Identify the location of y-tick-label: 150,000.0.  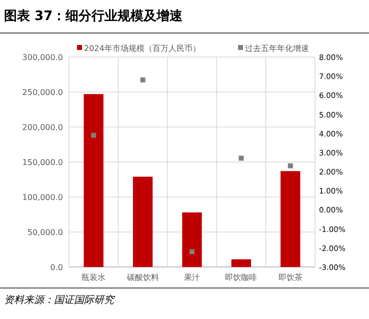
(42, 162).